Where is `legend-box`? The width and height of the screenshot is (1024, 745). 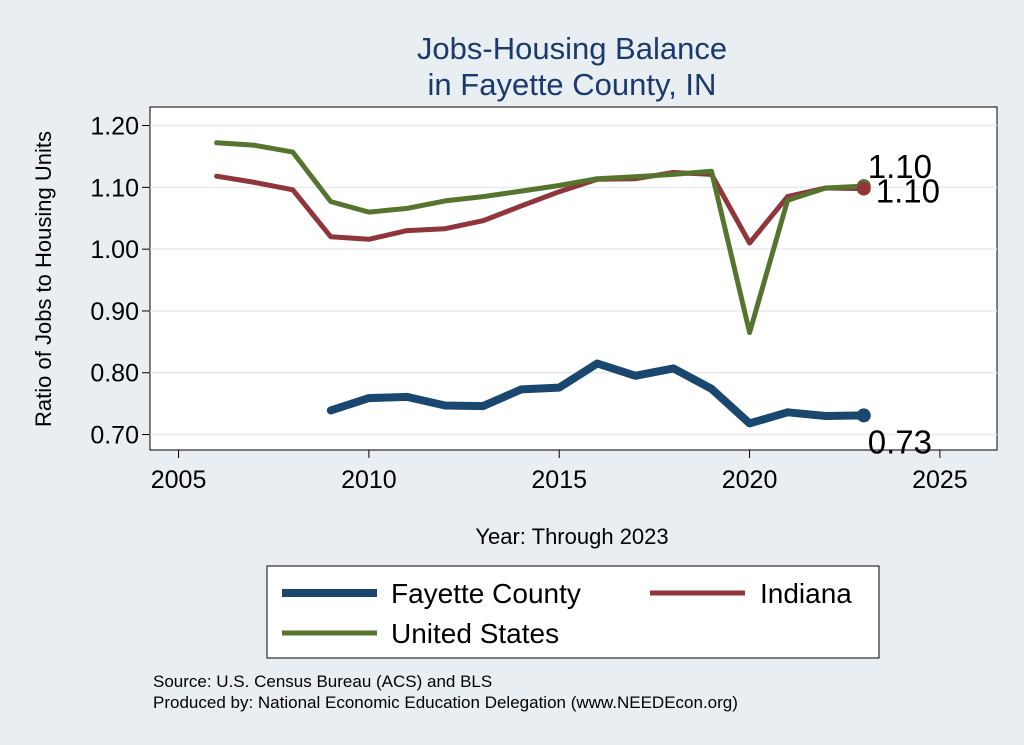 legend-box is located at coordinates (573, 612).